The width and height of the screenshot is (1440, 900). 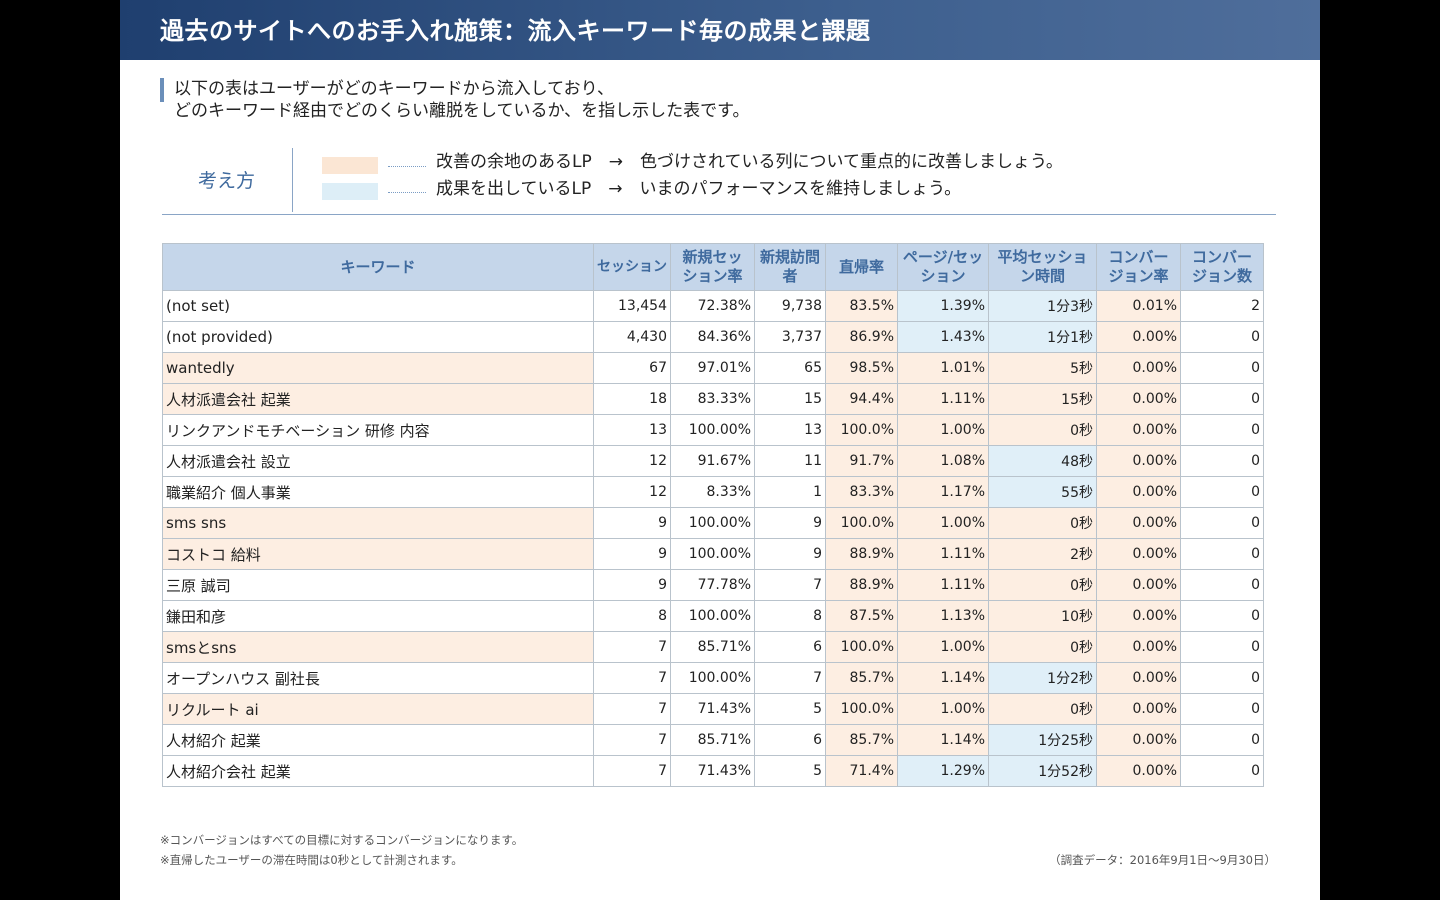 I want to click on source-note: （調査データ：2016年9月1日～9月30日）, so click(x=1162, y=860).